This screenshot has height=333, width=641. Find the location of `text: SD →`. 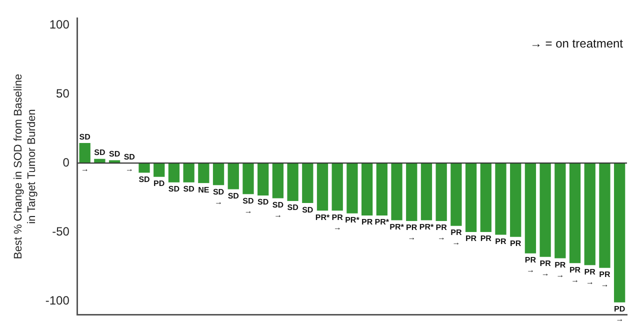

text: SD → is located at coordinates (84, 153).